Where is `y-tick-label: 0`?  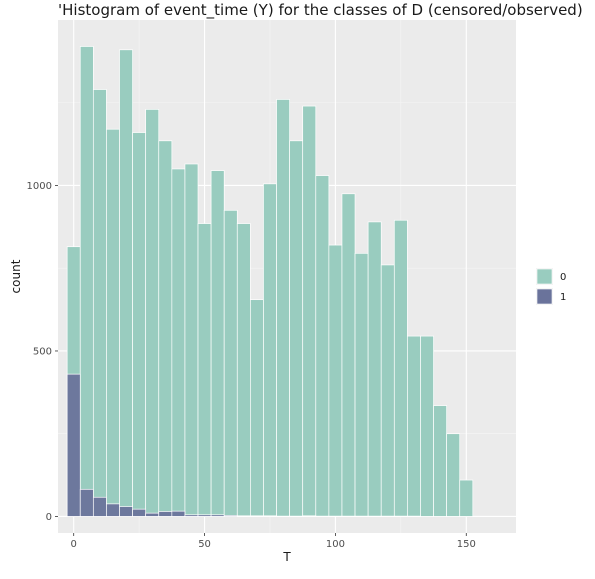 y-tick-label: 0 is located at coordinates (49, 517).